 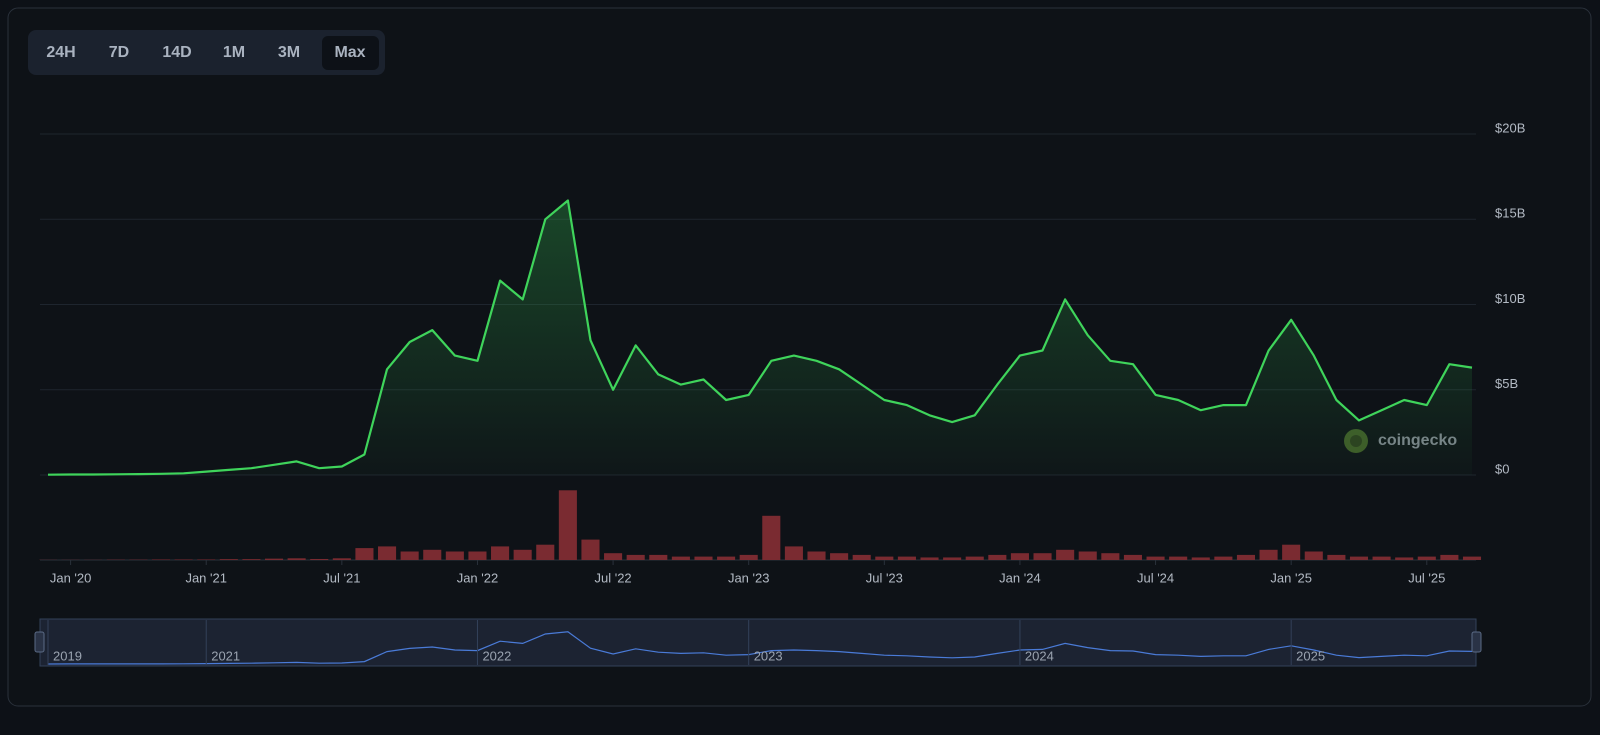 I want to click on range-button: Max, so click(x=349, y=52).